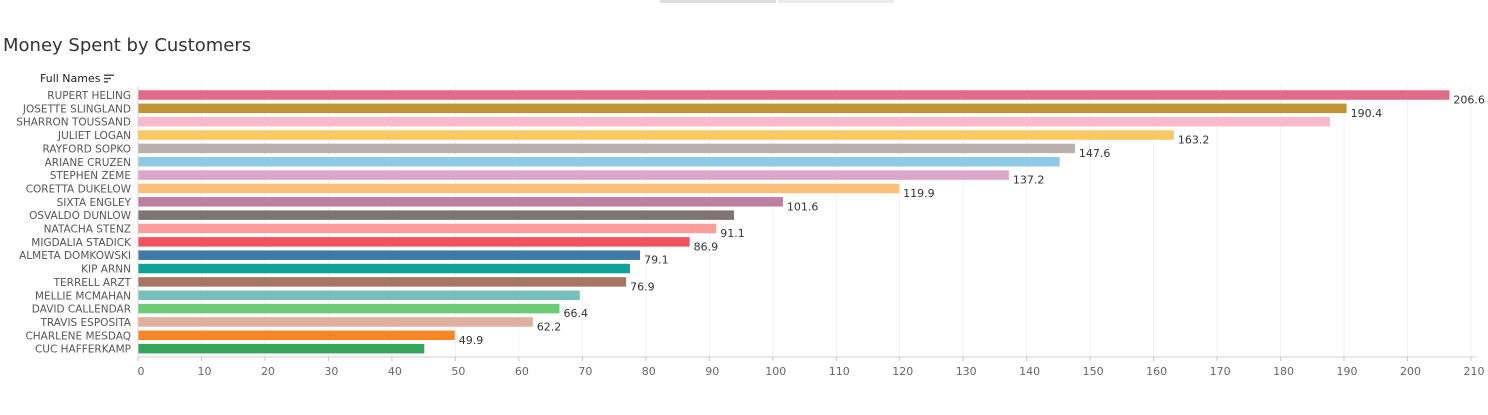 The height and width of the screenshot is (415, 1488). What do you see at coordinates (471, 340) in the screenshot?
I see `value-label: 49.9` at bounding box center [471, 340].